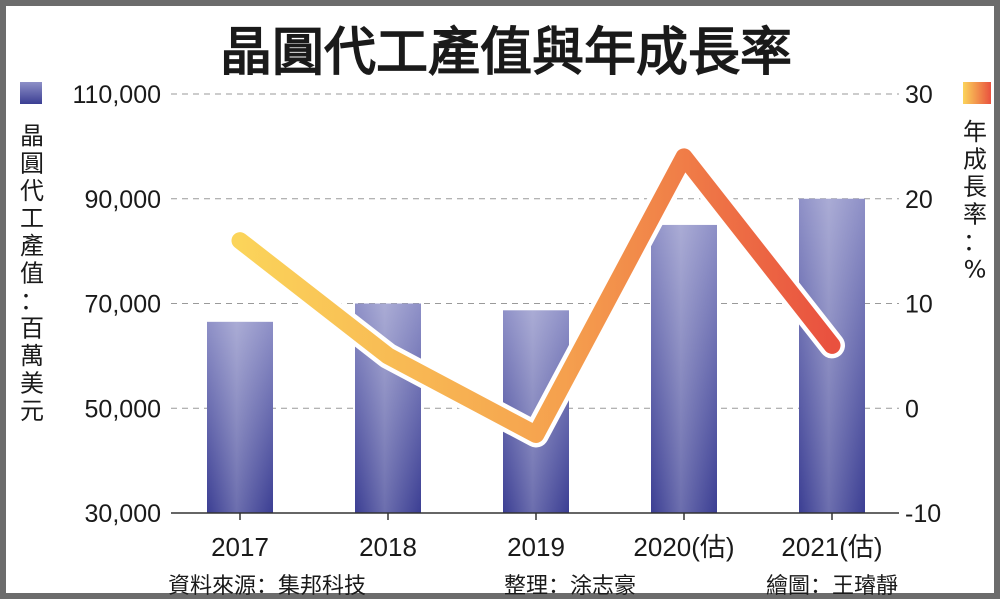 The image size is (1000, 605). I want to click on right-tick-label: 20, so click(919, 200).